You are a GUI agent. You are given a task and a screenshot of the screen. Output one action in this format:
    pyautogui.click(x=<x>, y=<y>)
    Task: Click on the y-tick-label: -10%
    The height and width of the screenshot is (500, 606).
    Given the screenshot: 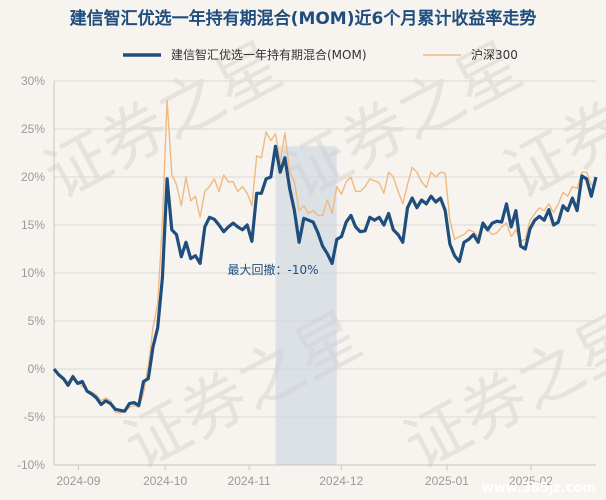 What is the action you would take?
    pyautogui.click(x=31, y=465)
    